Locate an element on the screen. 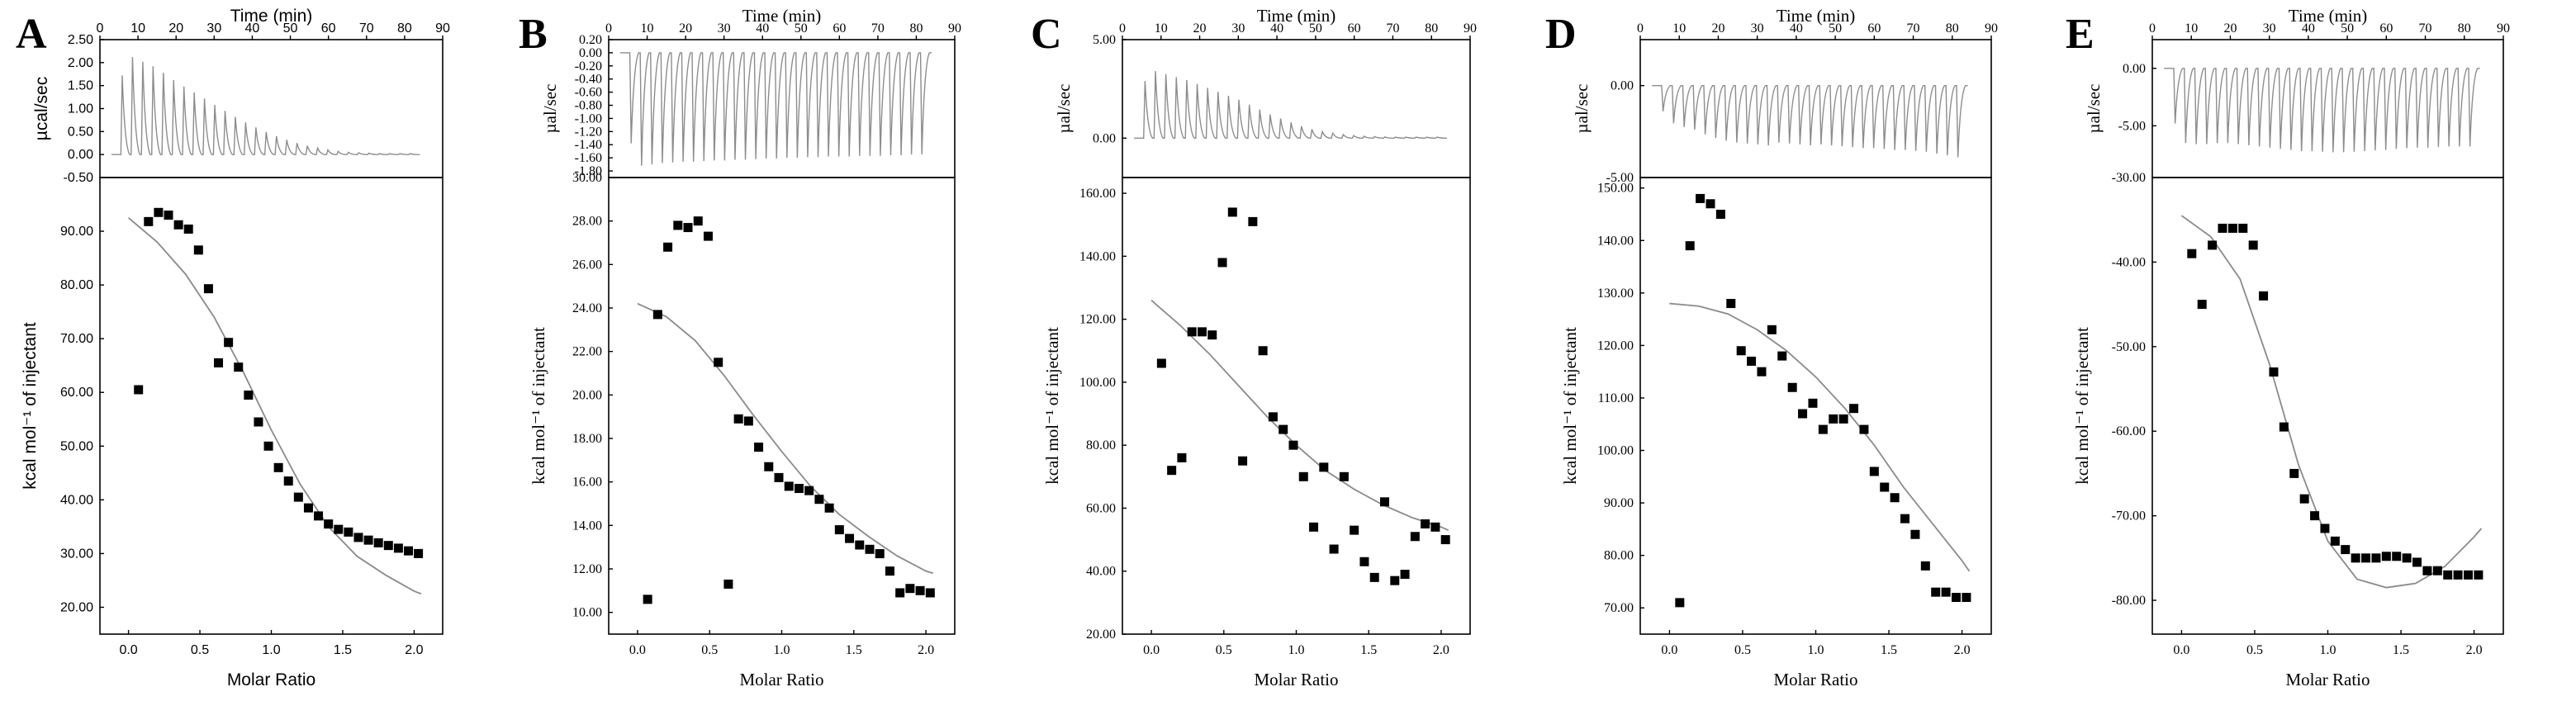 The height and width of the screenshot is (720, 2576). time-tick-label: 20 is located at coordinates (1200, 28).